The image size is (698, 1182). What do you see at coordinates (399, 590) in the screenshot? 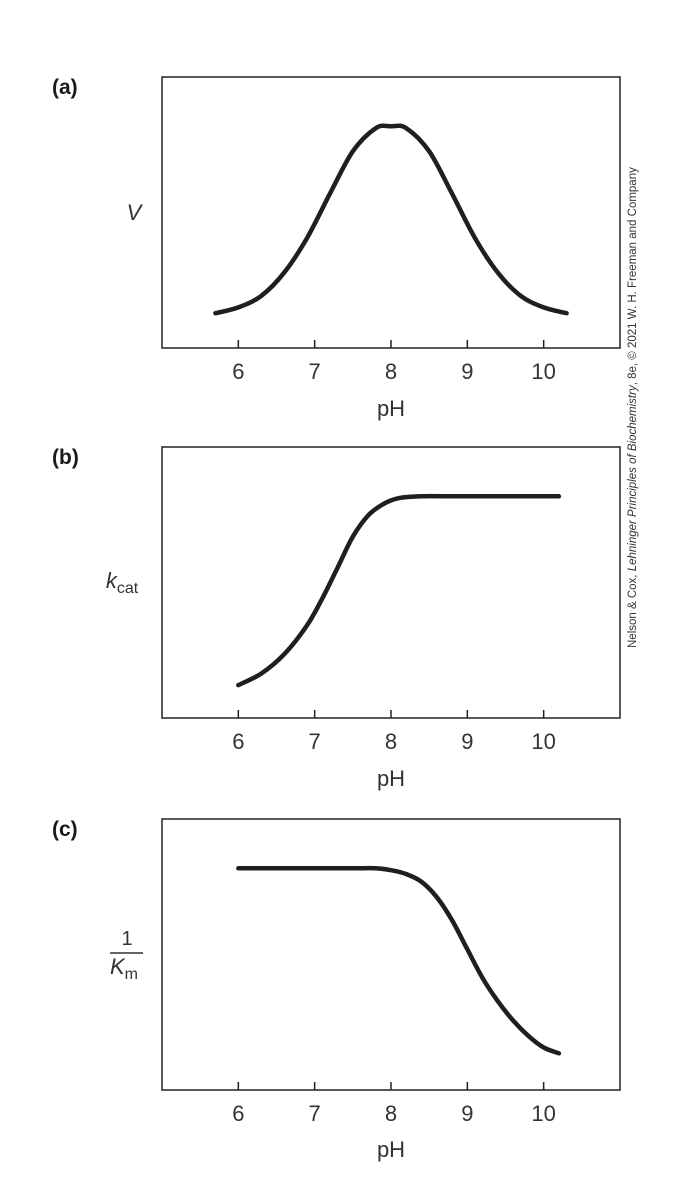
I see `panel-b-curve` at bounding box center [399, 590].